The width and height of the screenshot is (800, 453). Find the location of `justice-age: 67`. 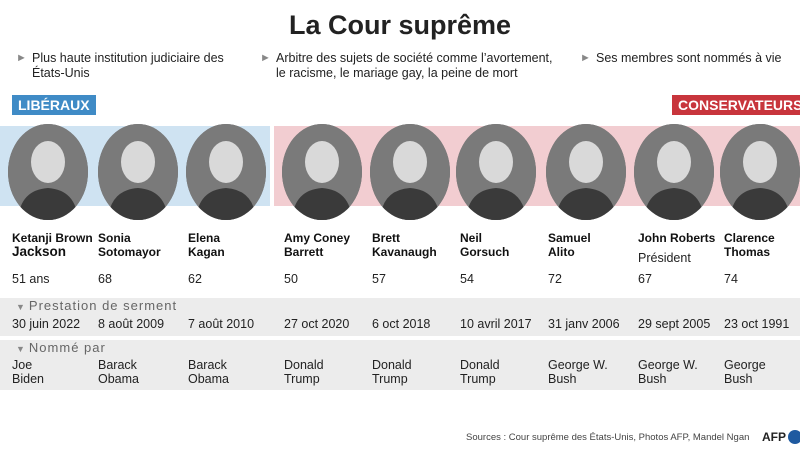

justice-age: 67 is located at coordinates (645, 279).